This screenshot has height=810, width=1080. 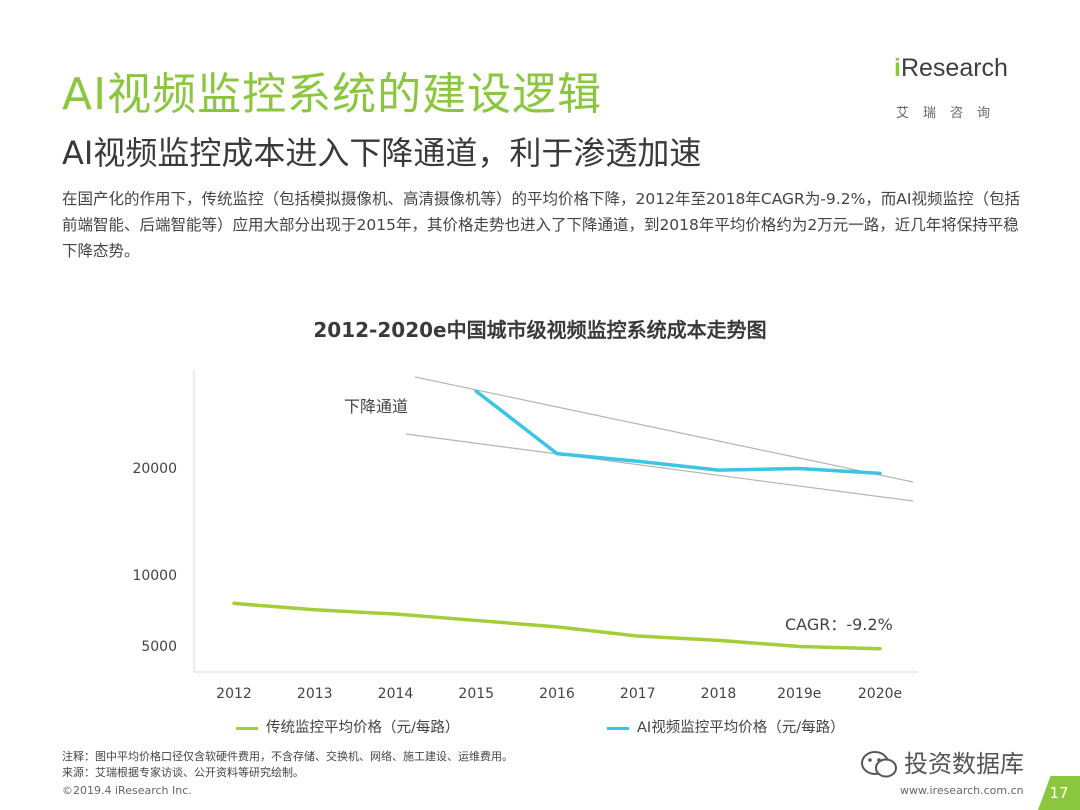 I want to click on watermark: 投资数据库, so click(x=942, y=762).